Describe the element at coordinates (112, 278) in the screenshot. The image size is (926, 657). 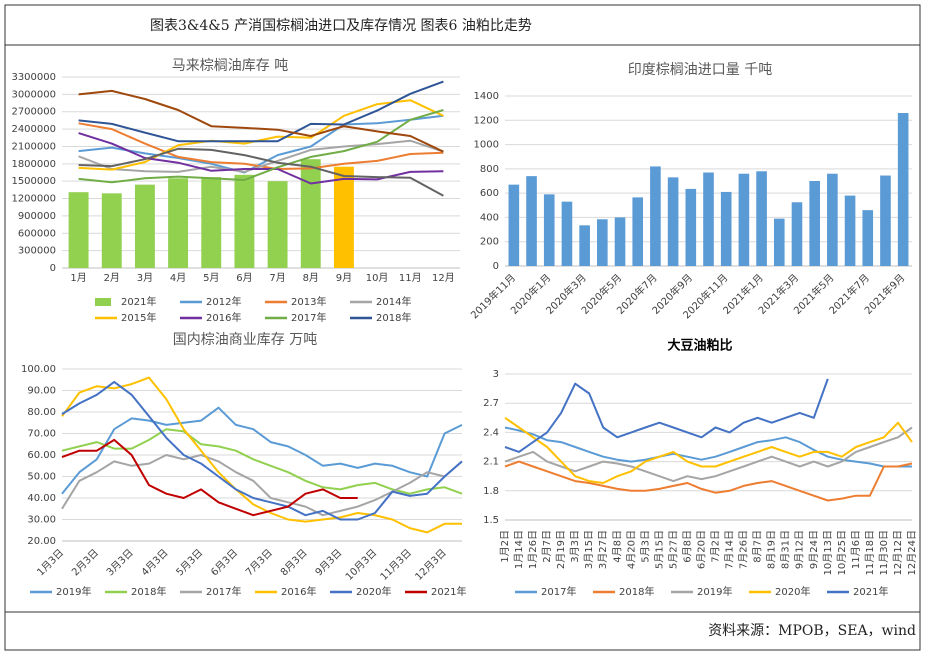
I see `x-tick-label: 2月` at that location.